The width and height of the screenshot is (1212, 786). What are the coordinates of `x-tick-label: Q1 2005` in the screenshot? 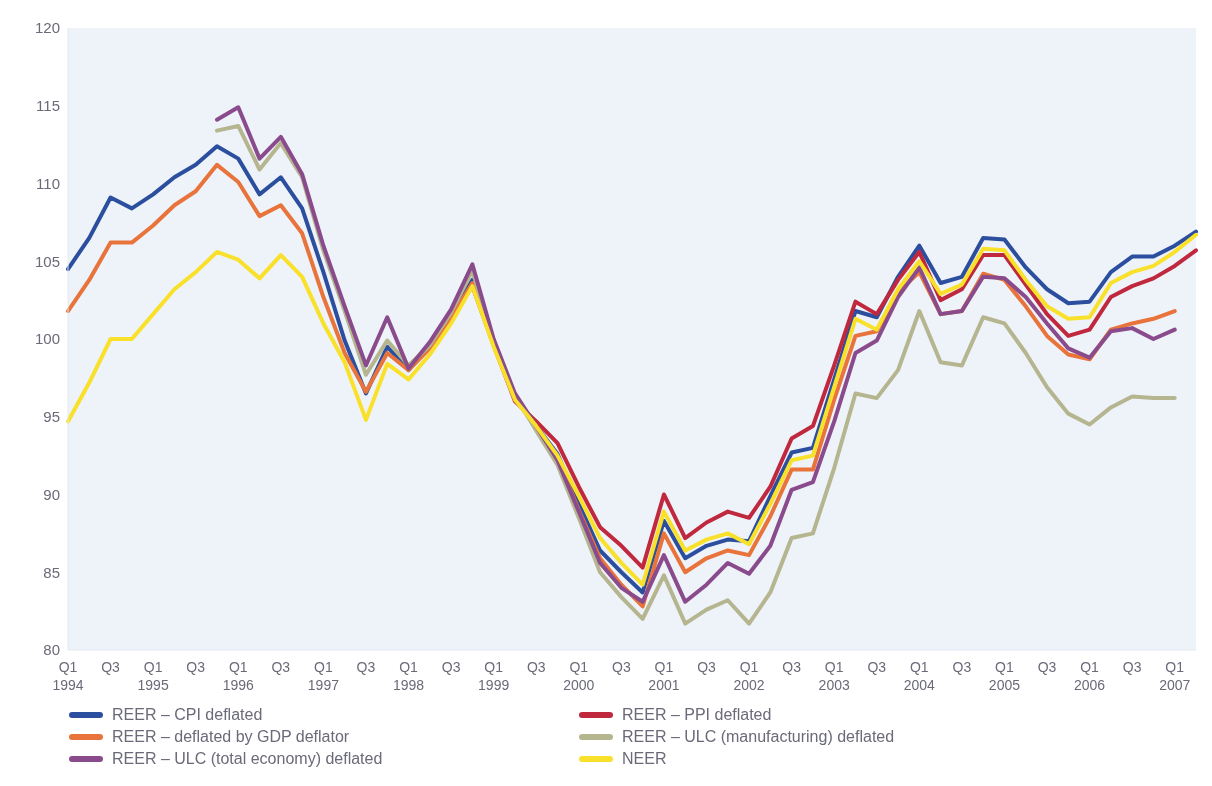 It's located at (1004, 676).